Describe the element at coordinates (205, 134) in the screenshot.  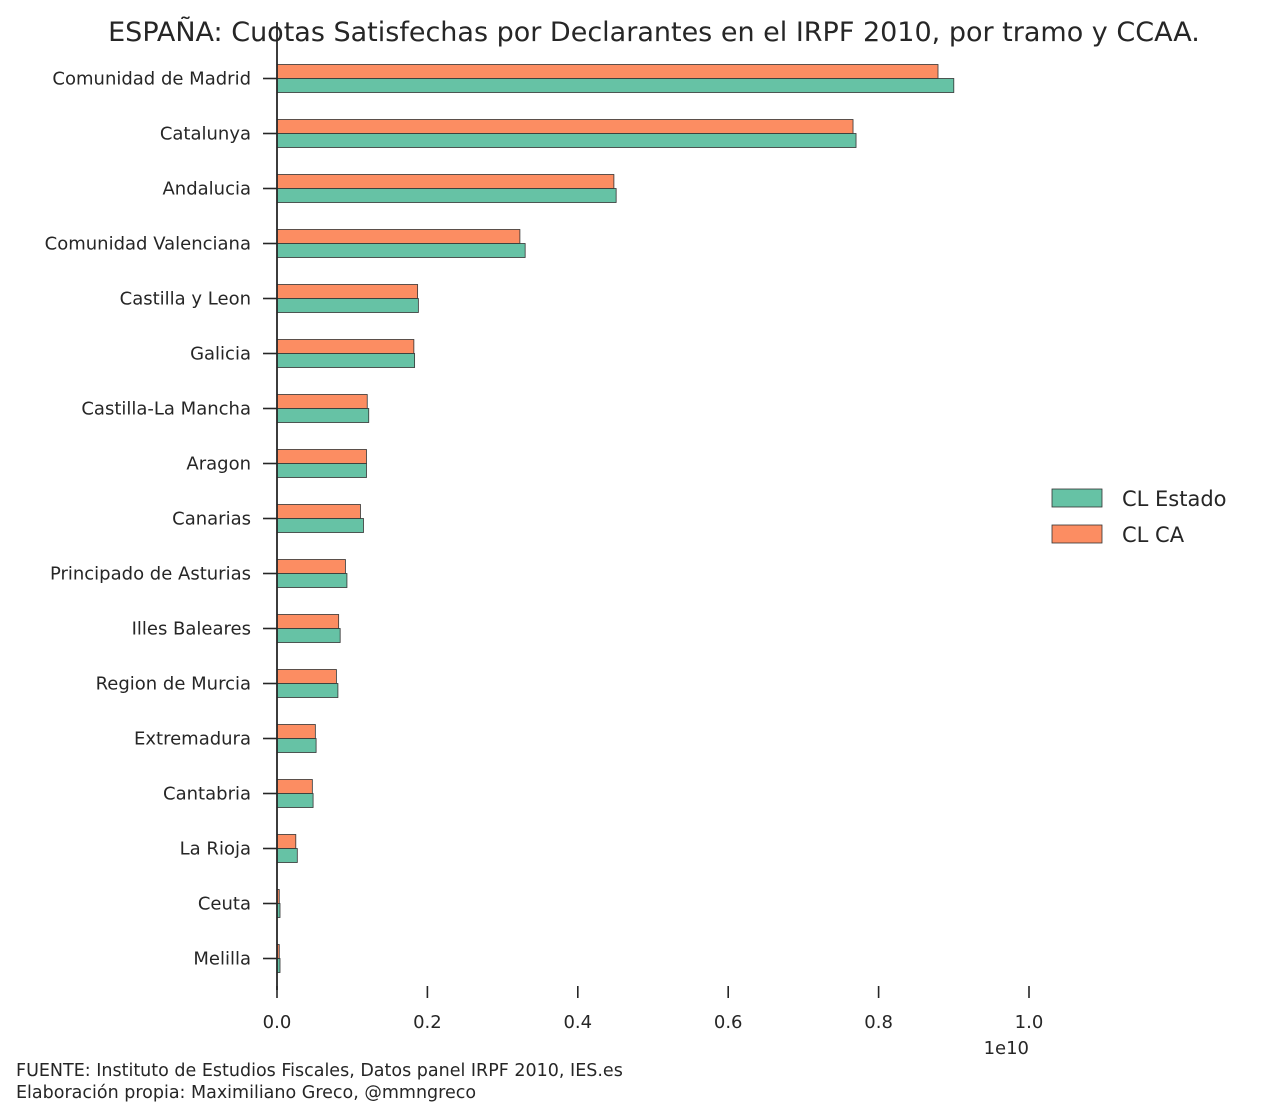
I see `y-tick-label: Catalunya` at that location.